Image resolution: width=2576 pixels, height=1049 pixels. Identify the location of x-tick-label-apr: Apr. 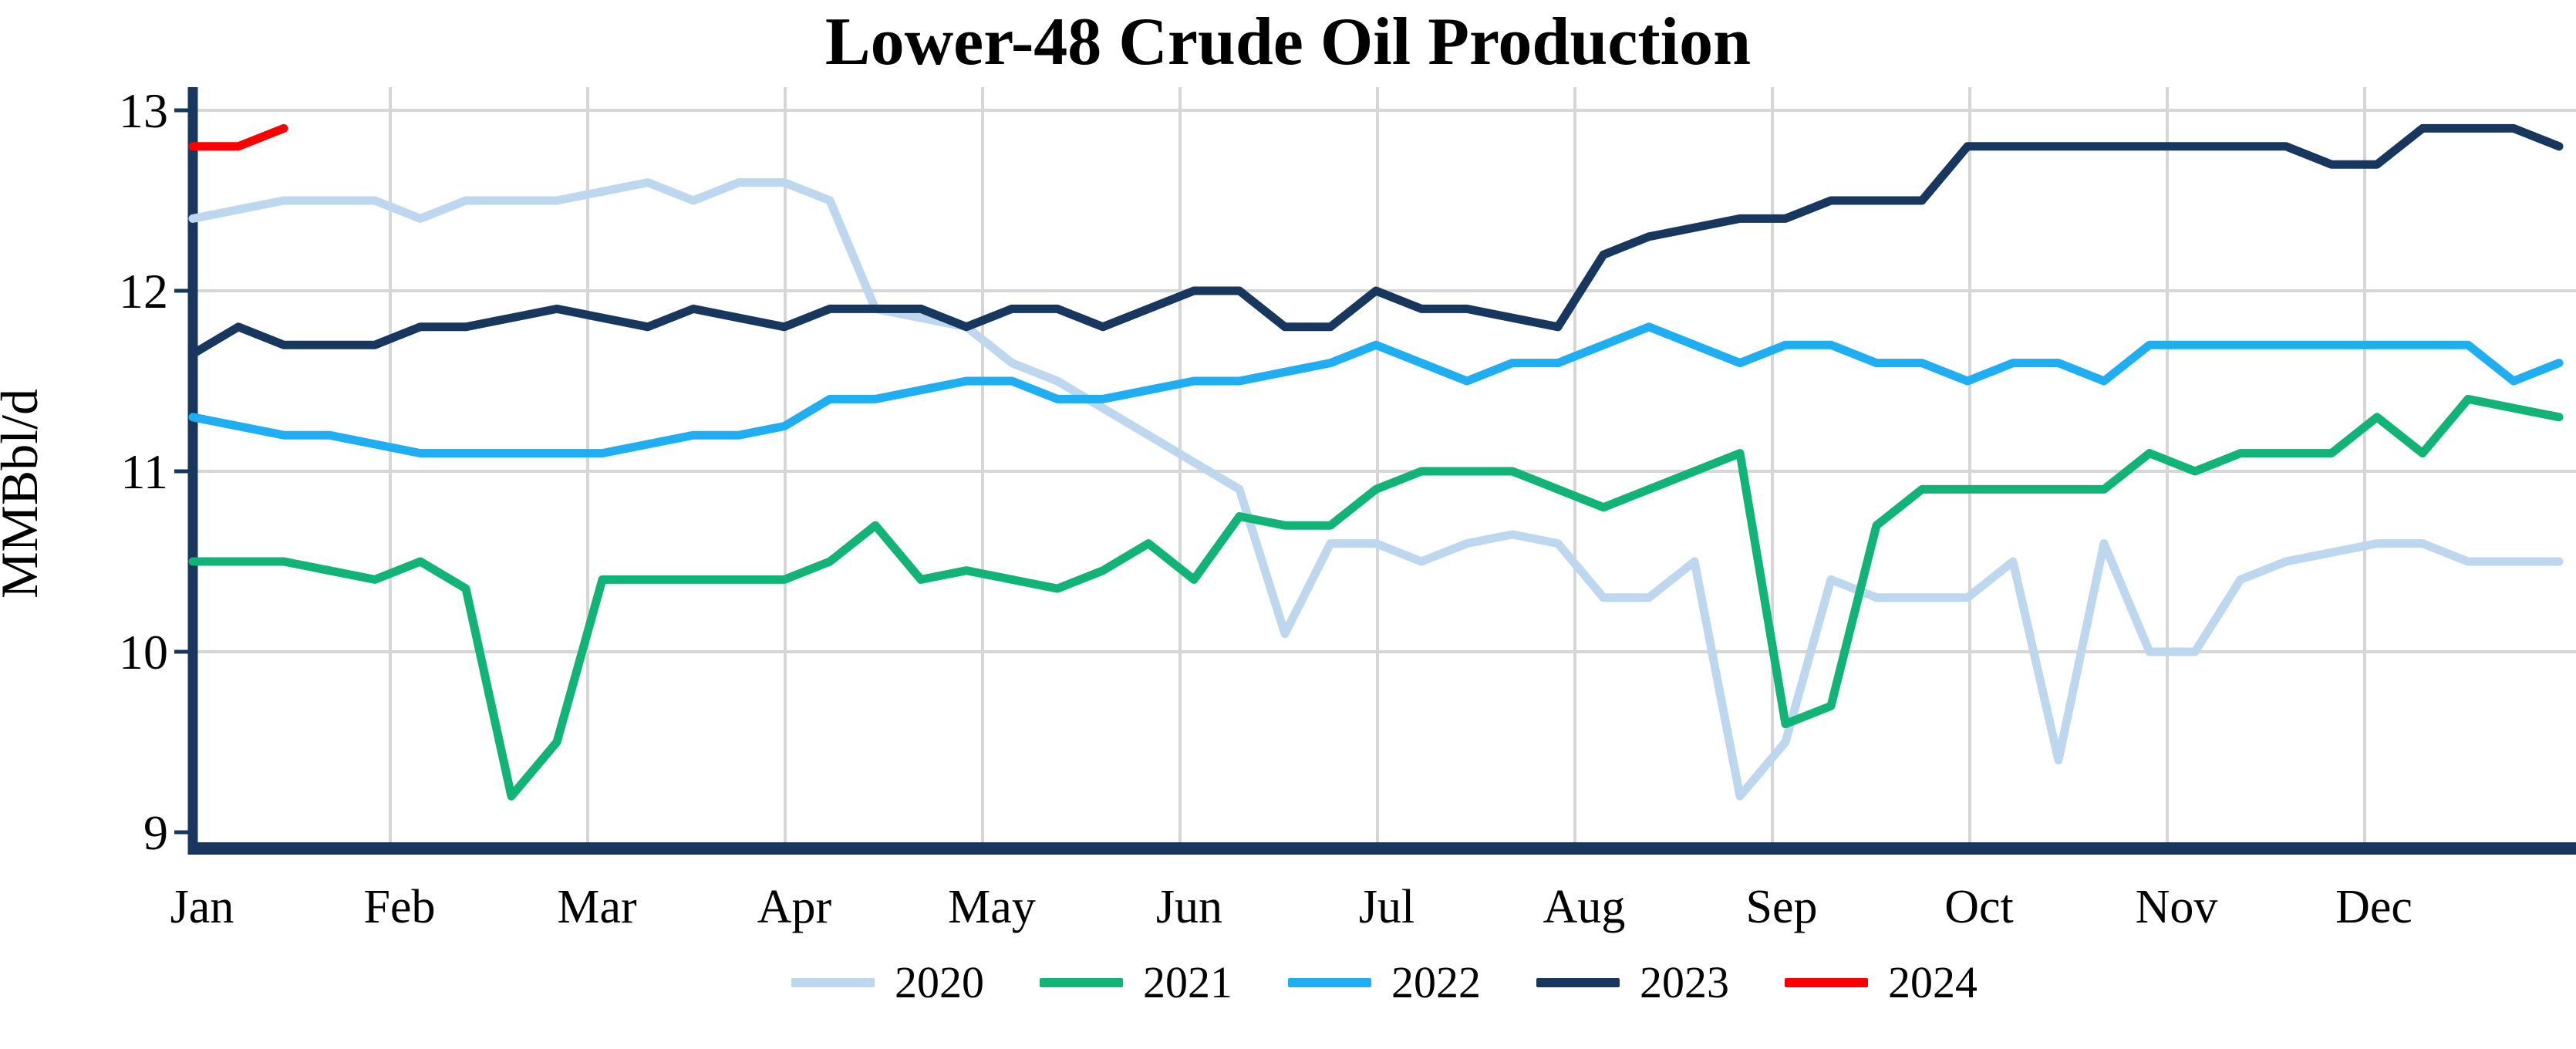
(794, 907).